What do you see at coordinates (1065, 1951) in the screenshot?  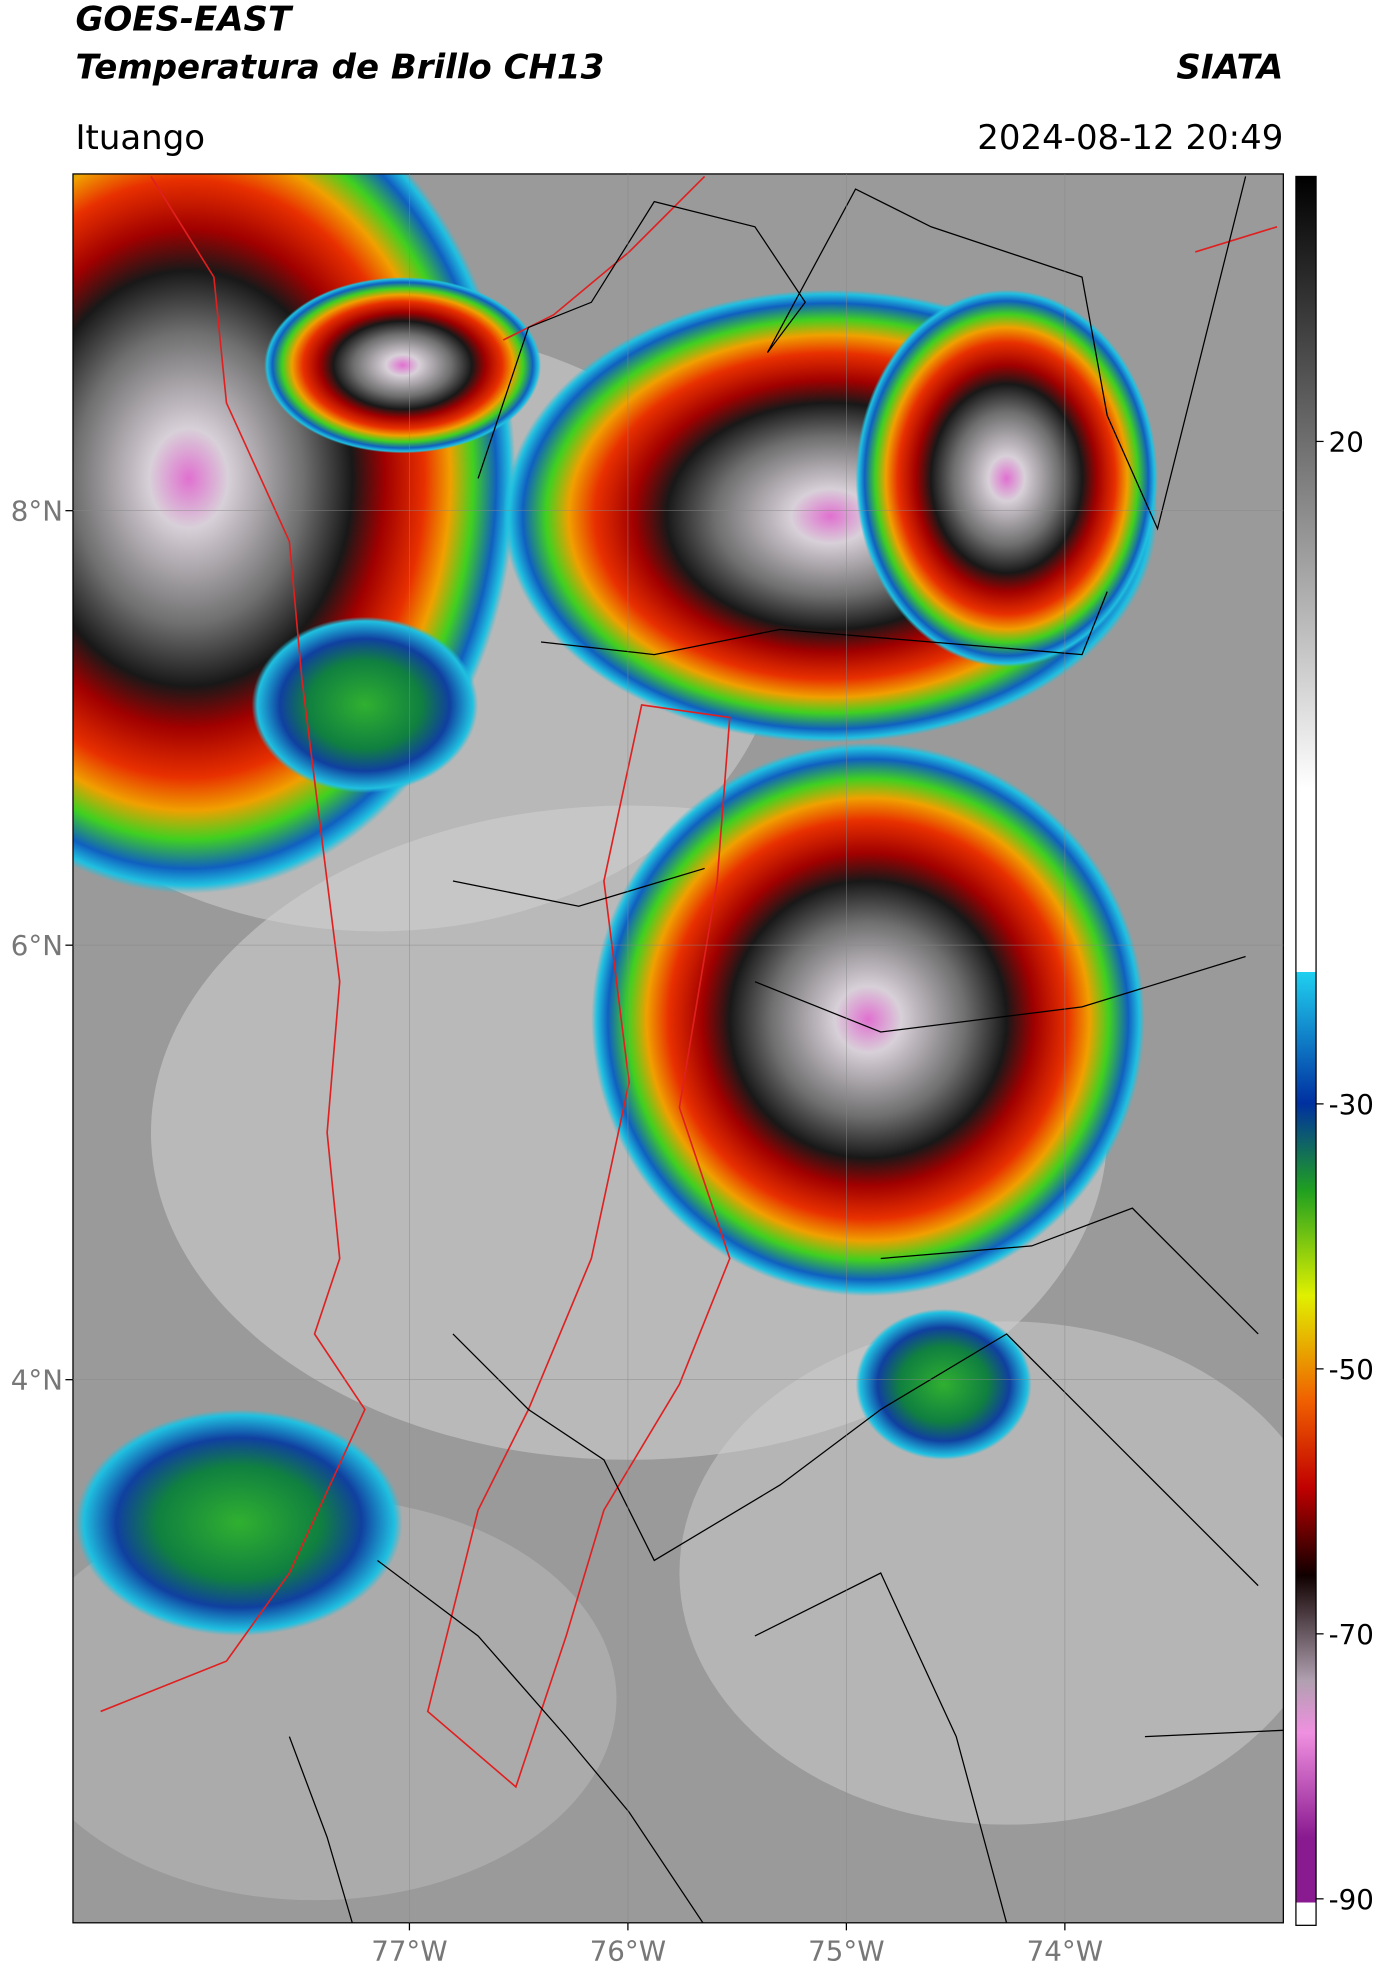 I see `x-tick-label: 74°W` at bounding box center [1065, 1951].